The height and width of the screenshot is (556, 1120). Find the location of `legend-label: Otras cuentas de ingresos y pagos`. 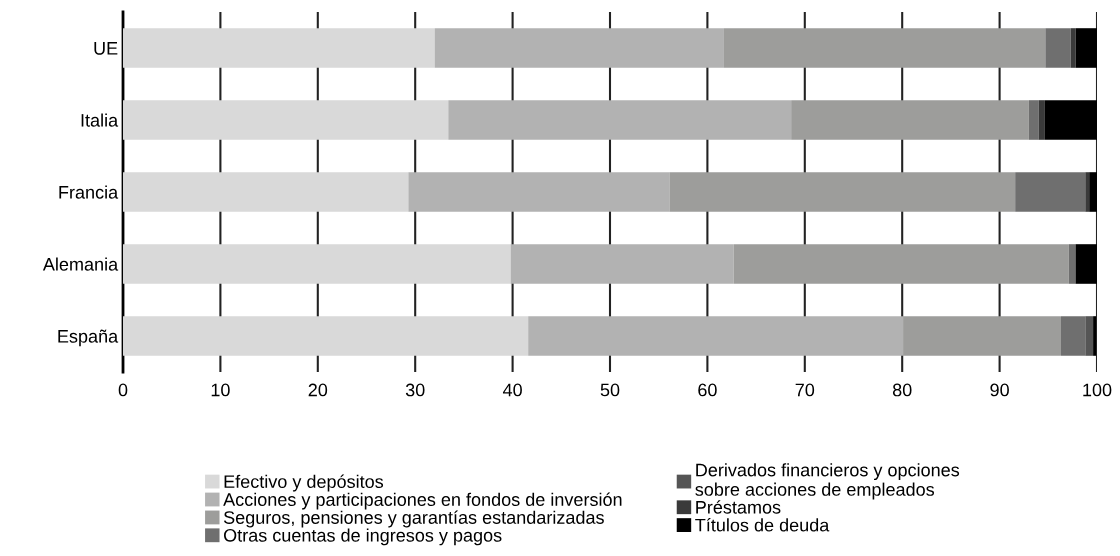

legend-label: Otras cuentas de ingresos y pagos is located at coordinates (362, 537).